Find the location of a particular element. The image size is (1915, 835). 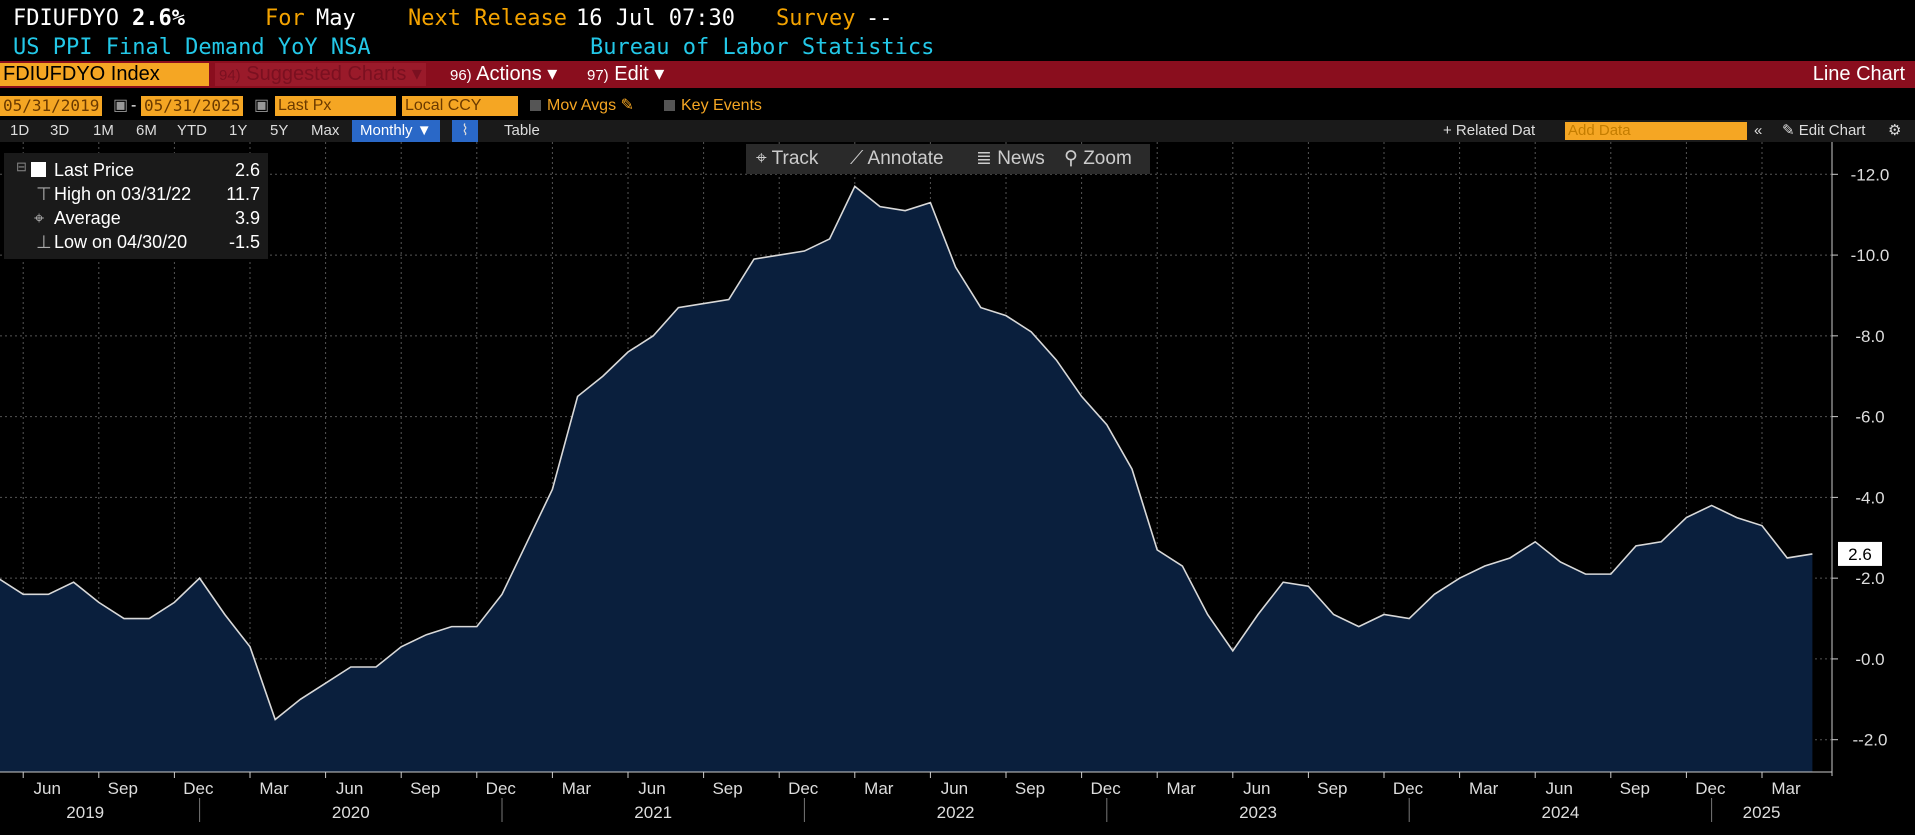

period-5y: 5Y is located at coordinates (279, 130).